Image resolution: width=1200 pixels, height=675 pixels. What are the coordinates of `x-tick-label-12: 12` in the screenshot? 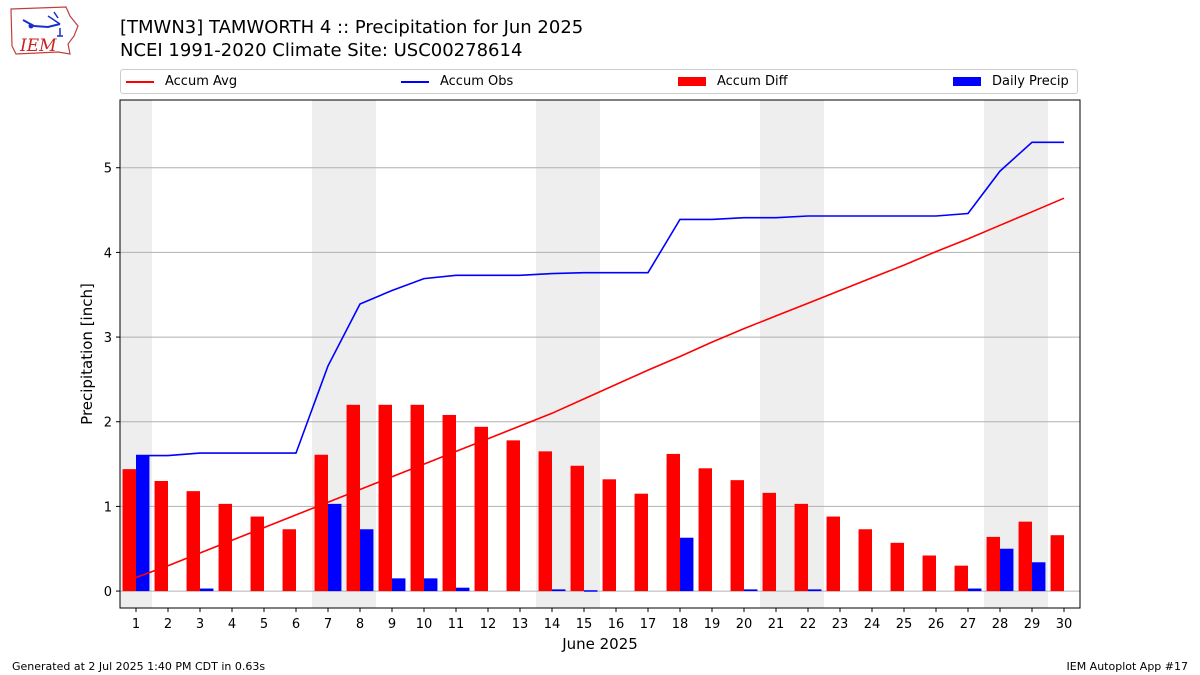 It's located at (488, 624).